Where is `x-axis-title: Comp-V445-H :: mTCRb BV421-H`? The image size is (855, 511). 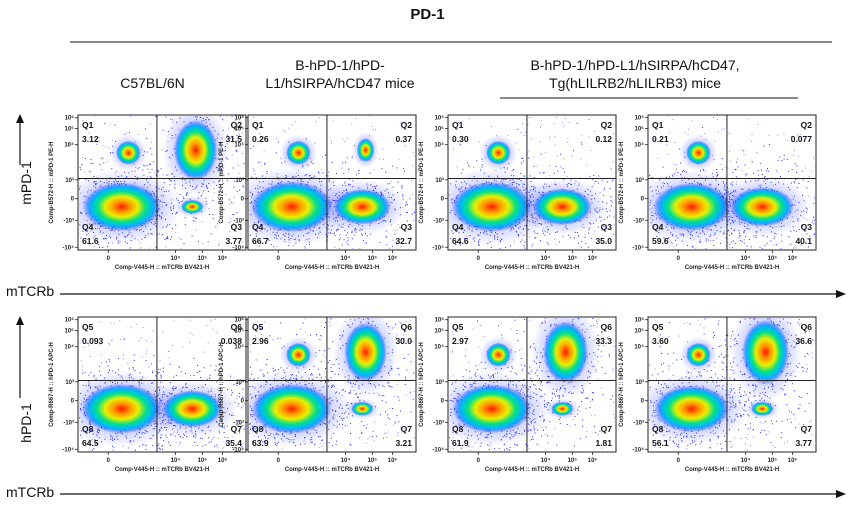
x-axis-title: Comp-V445-H :: mTCRb BV421-H is located at coordinates (162, 268).